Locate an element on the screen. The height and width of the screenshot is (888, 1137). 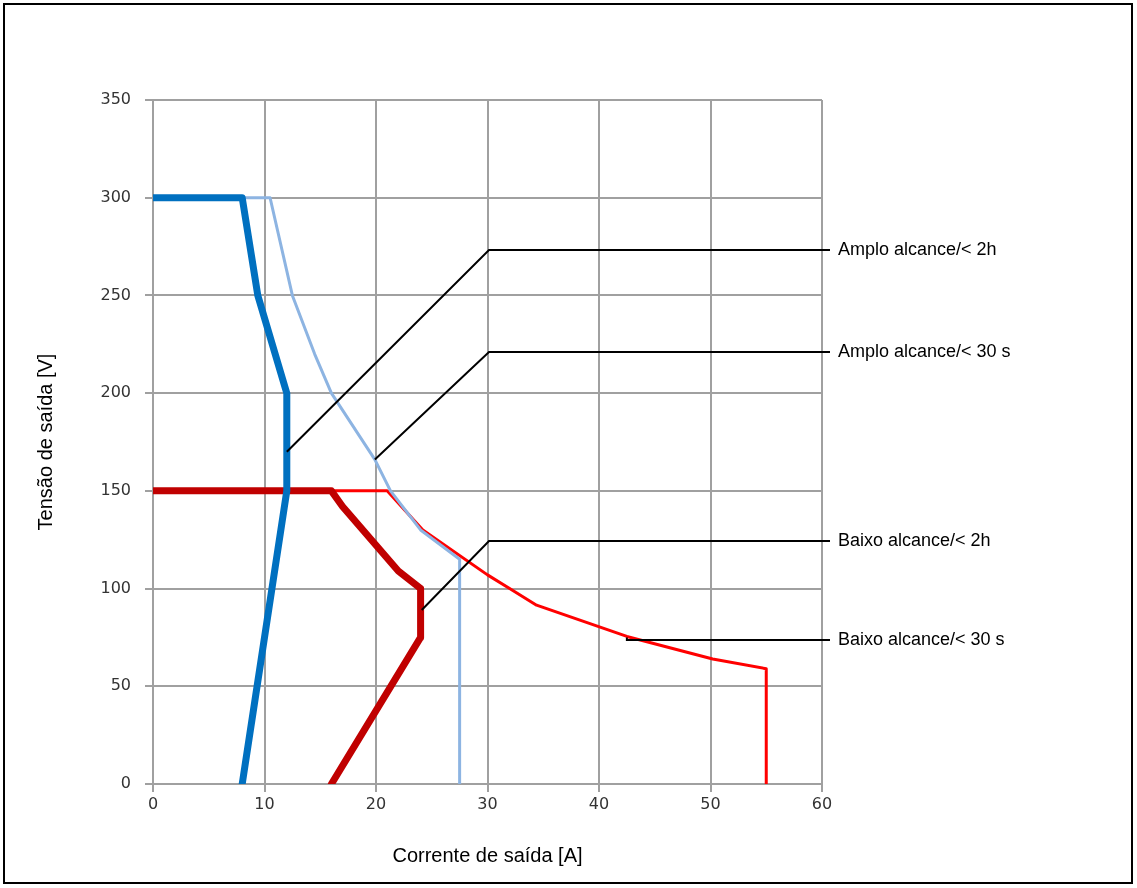
x-tick-label: 10 is located at coordinates (264, 803).